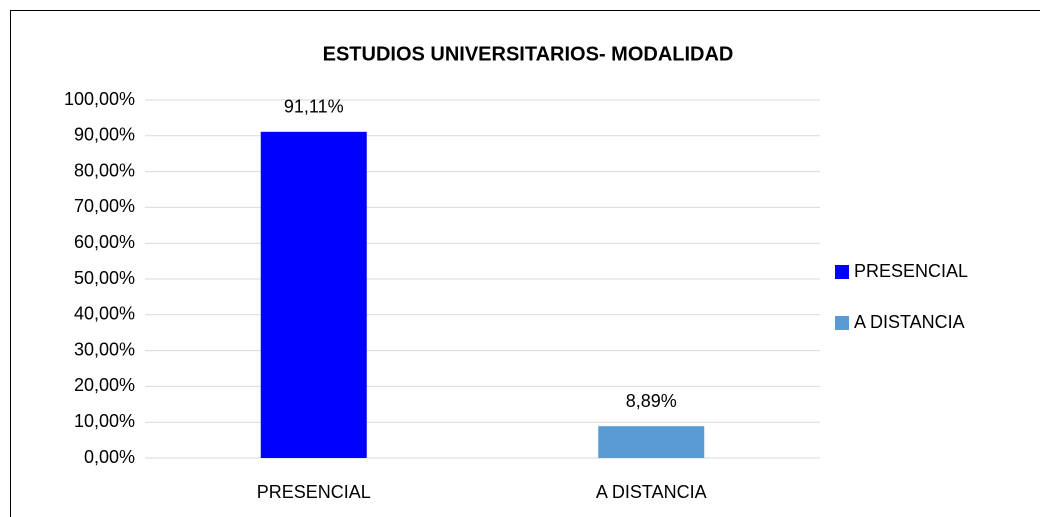 The height and width of the screenshot is (517, 1040). I want to click on y-tick-label: 10,00%, so click(104, 421).